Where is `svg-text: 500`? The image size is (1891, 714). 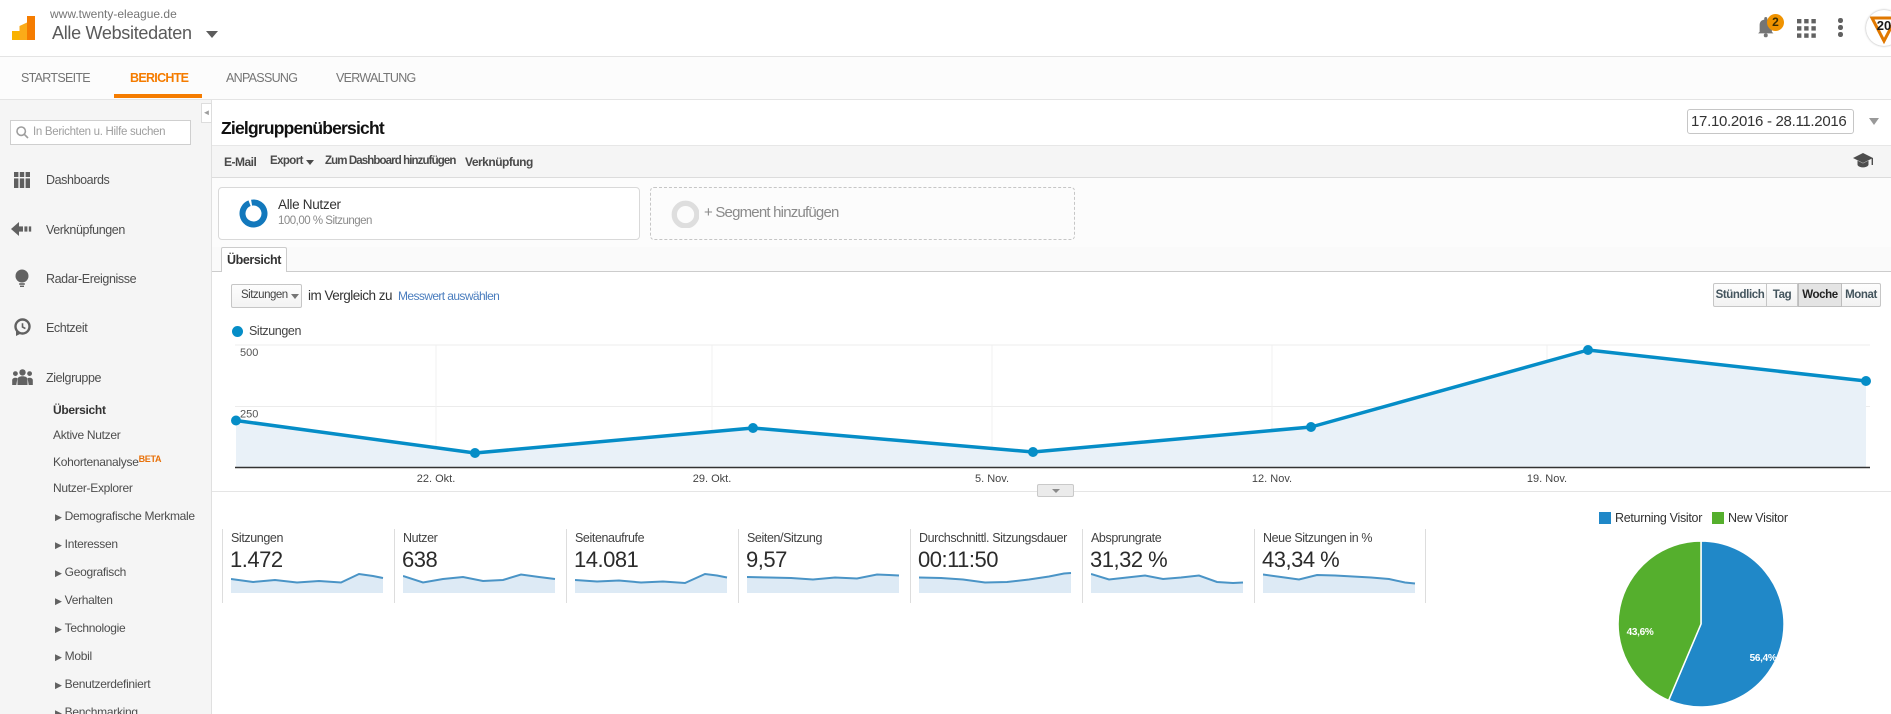 svg-text: 500 is located at coordinates (249, 353).